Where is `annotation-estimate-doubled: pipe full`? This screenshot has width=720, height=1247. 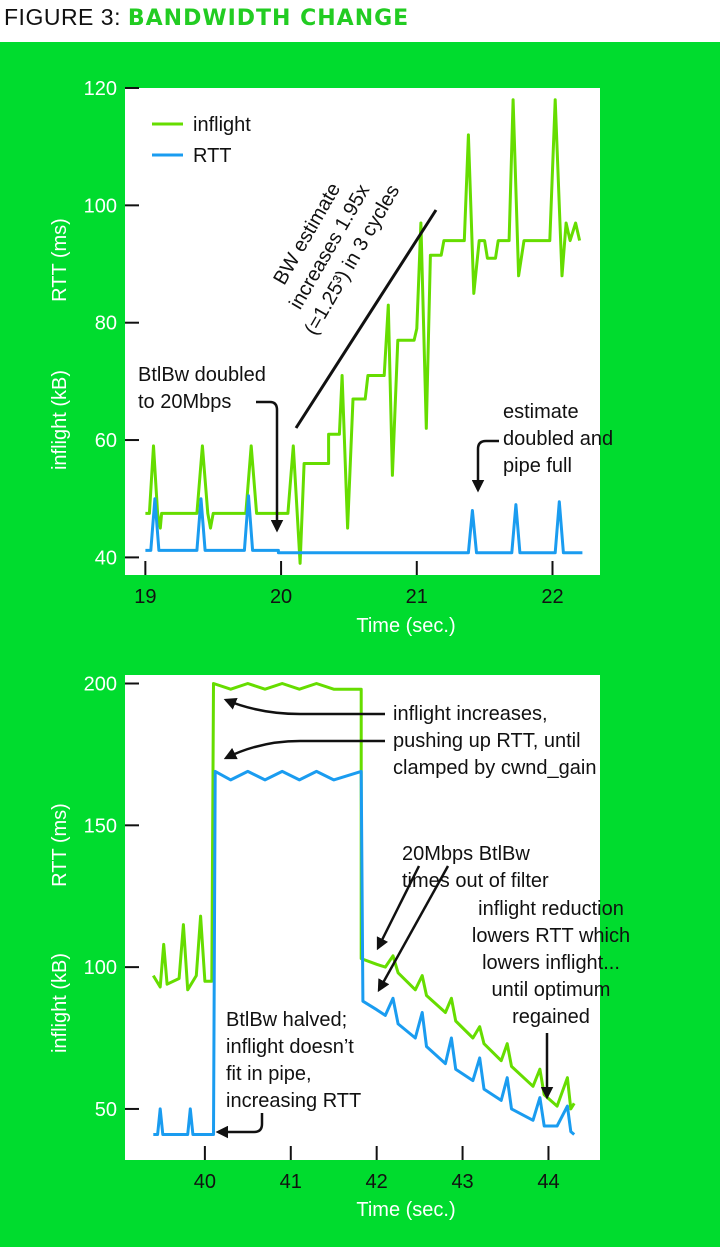 annotation-estimate-doubled: pipe full is located at coordinates (537, 466).